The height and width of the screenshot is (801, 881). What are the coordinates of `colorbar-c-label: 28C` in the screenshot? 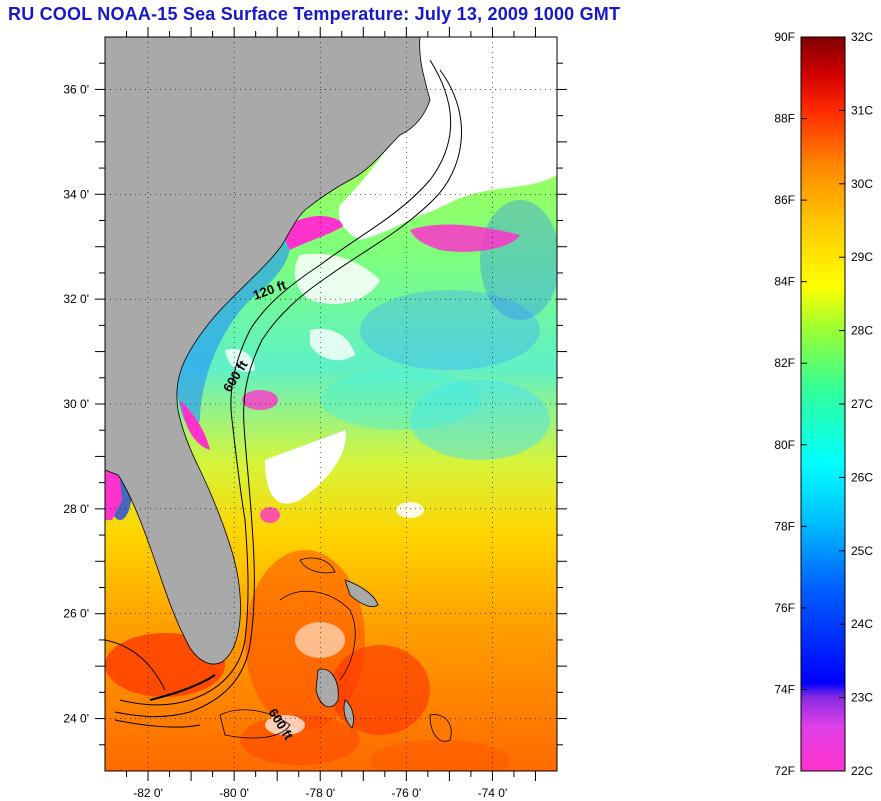 It's located at (862, 331).